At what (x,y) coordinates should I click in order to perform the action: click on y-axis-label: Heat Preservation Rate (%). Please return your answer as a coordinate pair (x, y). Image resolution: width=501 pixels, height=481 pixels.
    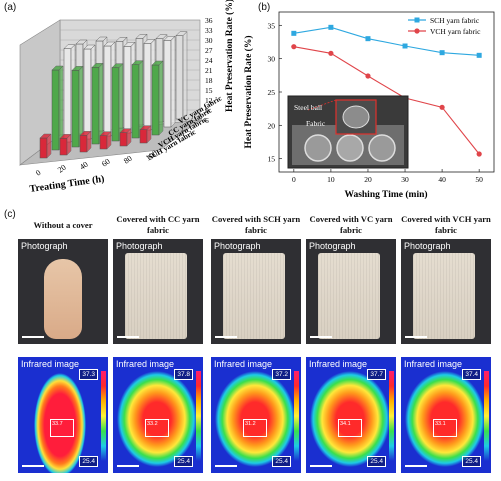
    Looking at the image, I should click on (248, 92).